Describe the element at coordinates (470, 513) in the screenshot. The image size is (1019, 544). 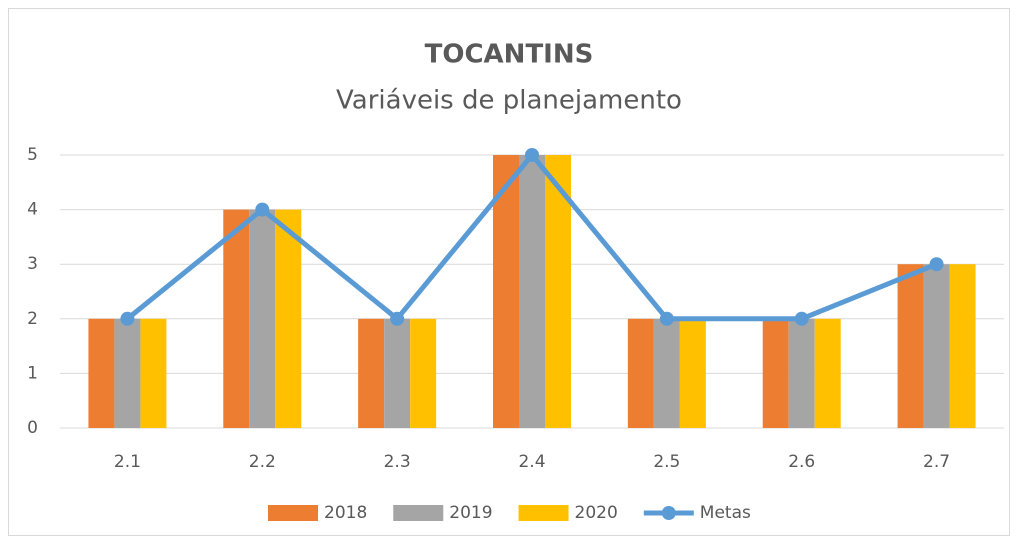
I see `legend-label: 2019` at that location.